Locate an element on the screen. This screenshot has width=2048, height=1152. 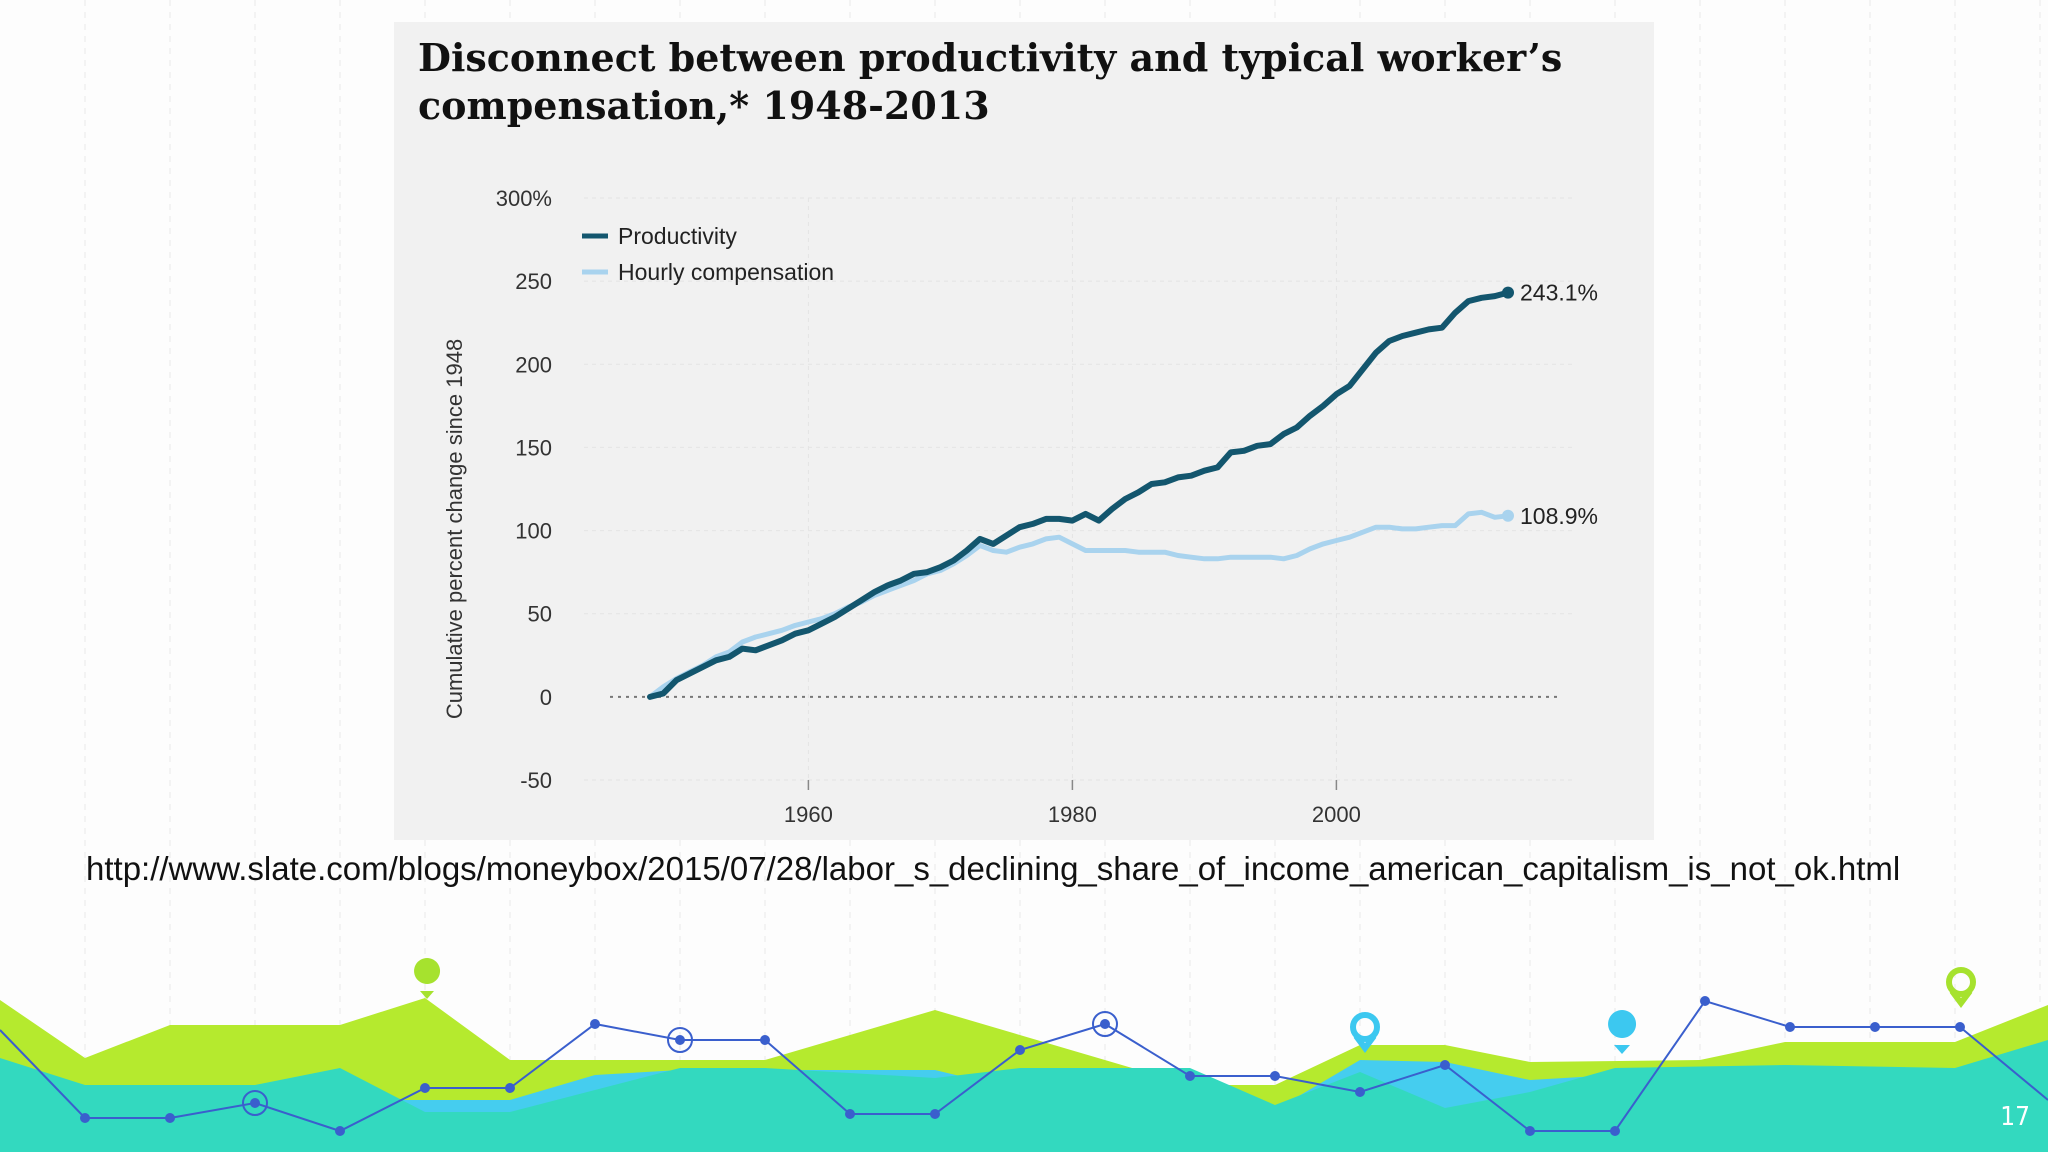
hourly-compensation-line is located at coordinates (1079, 604).